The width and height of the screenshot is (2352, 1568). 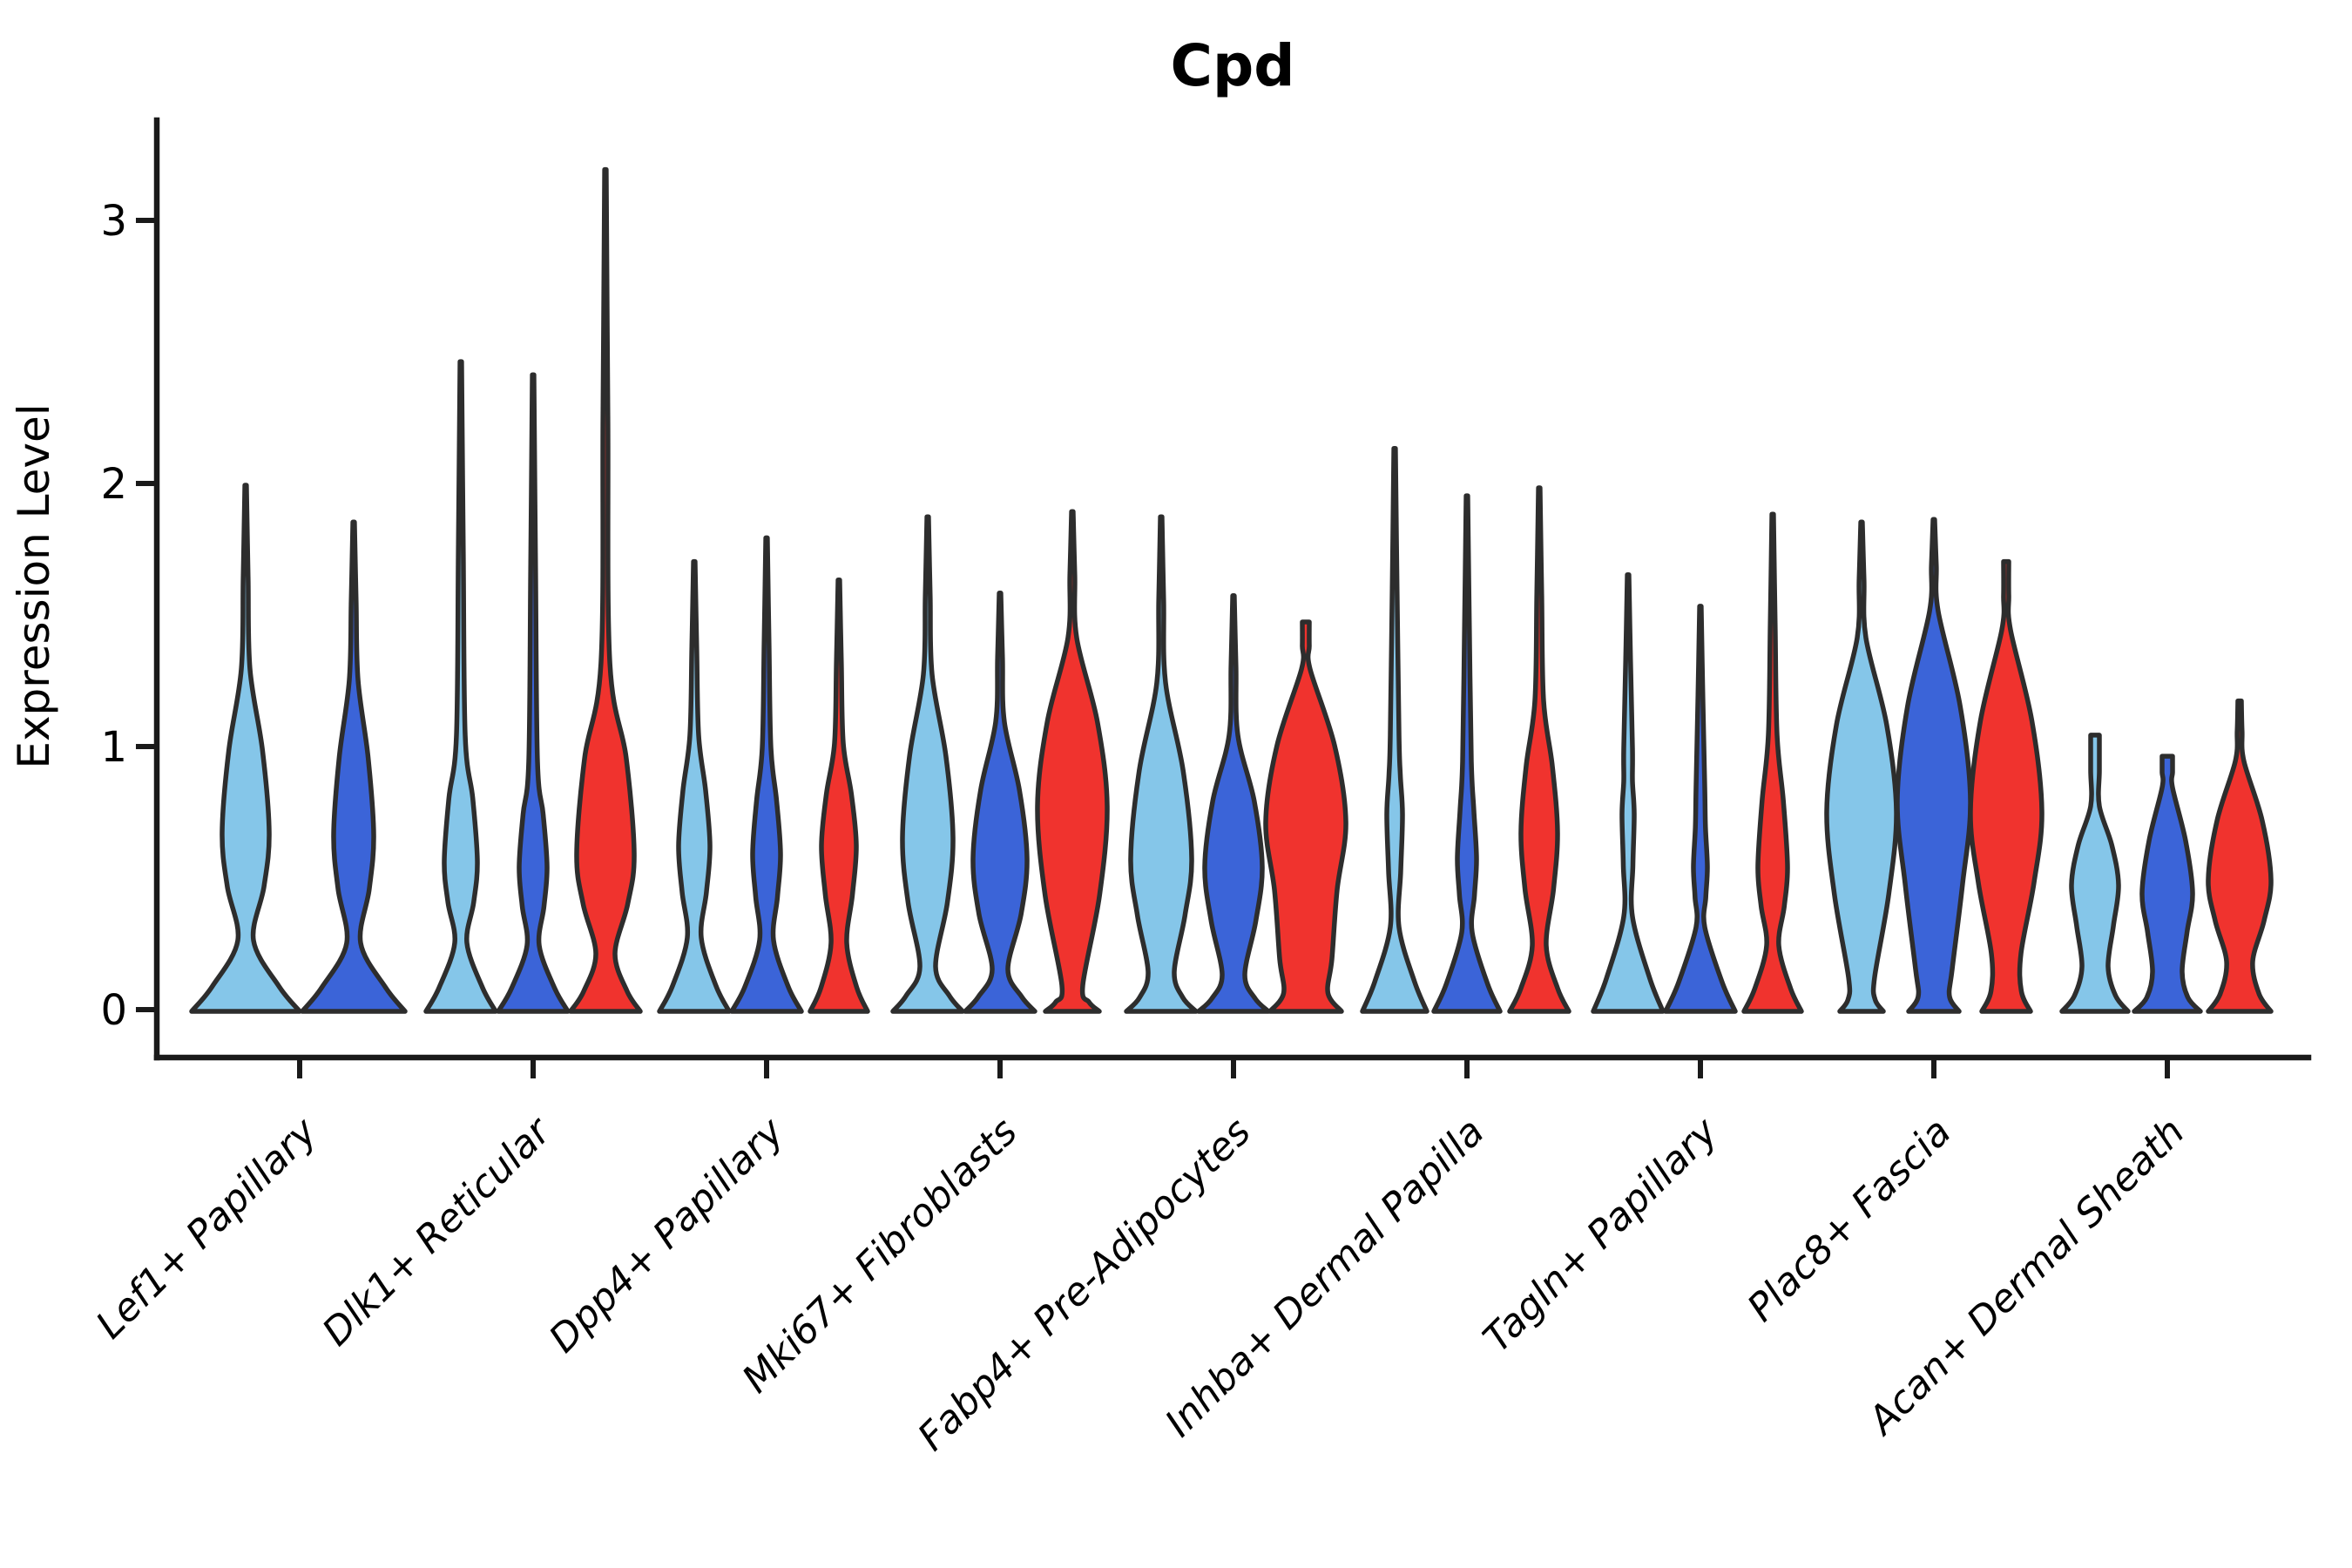 I want to click on x-tick-label: Dlk1+ Reticular, so click(x=437, y=1231).